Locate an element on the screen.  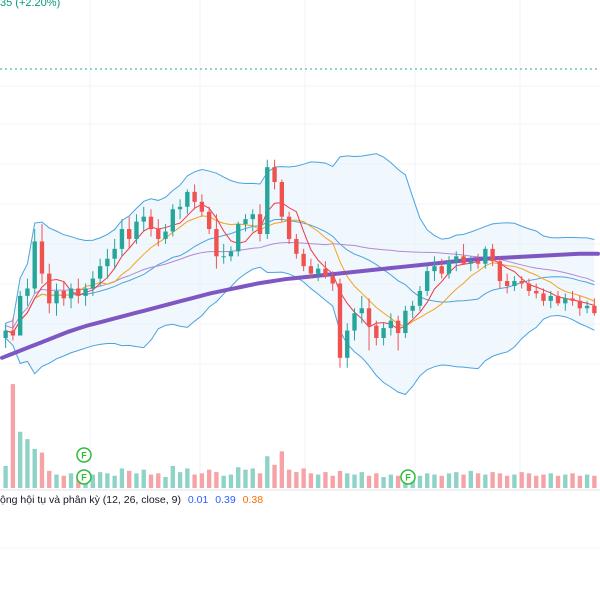
macd-value-2: 0.39 is located at coordinates (225, 500).